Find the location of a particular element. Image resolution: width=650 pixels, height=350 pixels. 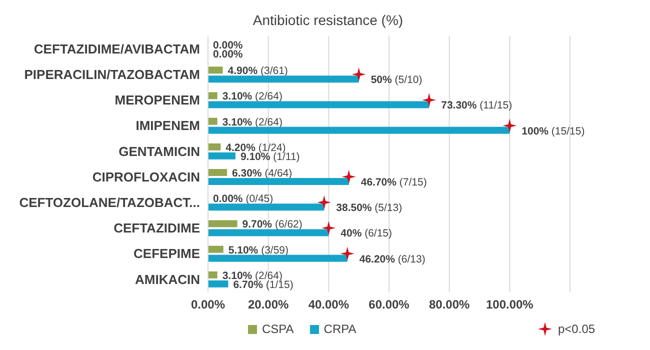

y-tick-label: CEFTAZIDIME is located at coordinates (157, 228).